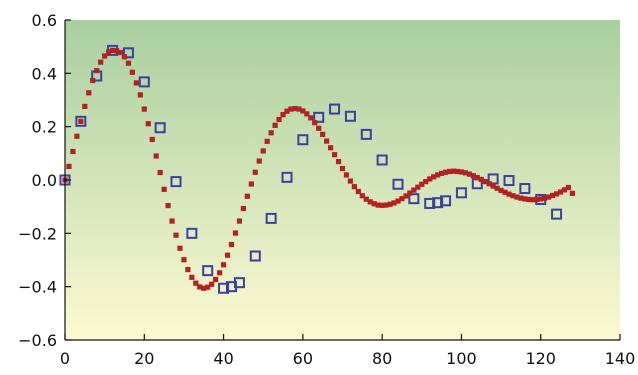 This screenshot has height=375, width=638. I want to click on y-tick-label: −0.6, so click(37, 340).